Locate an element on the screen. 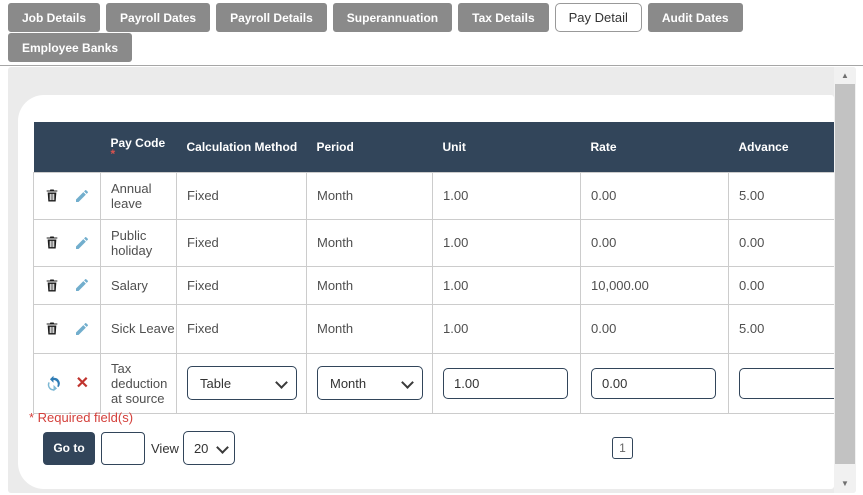 This screenshot has width=863, height=495. tab-label: Payroll Details is located at coordinates (271, 17).